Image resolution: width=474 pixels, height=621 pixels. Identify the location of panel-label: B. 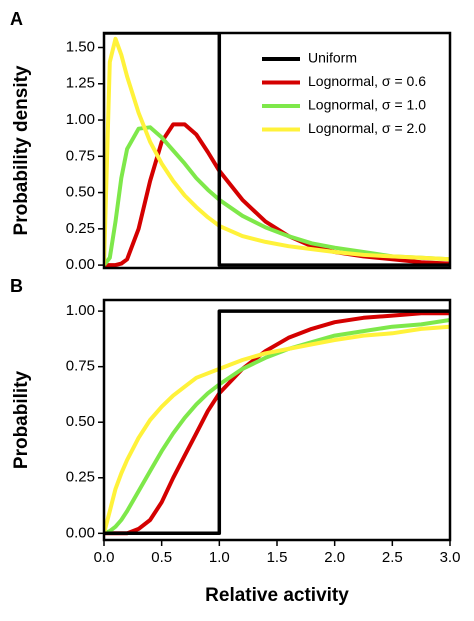
(16, 286).